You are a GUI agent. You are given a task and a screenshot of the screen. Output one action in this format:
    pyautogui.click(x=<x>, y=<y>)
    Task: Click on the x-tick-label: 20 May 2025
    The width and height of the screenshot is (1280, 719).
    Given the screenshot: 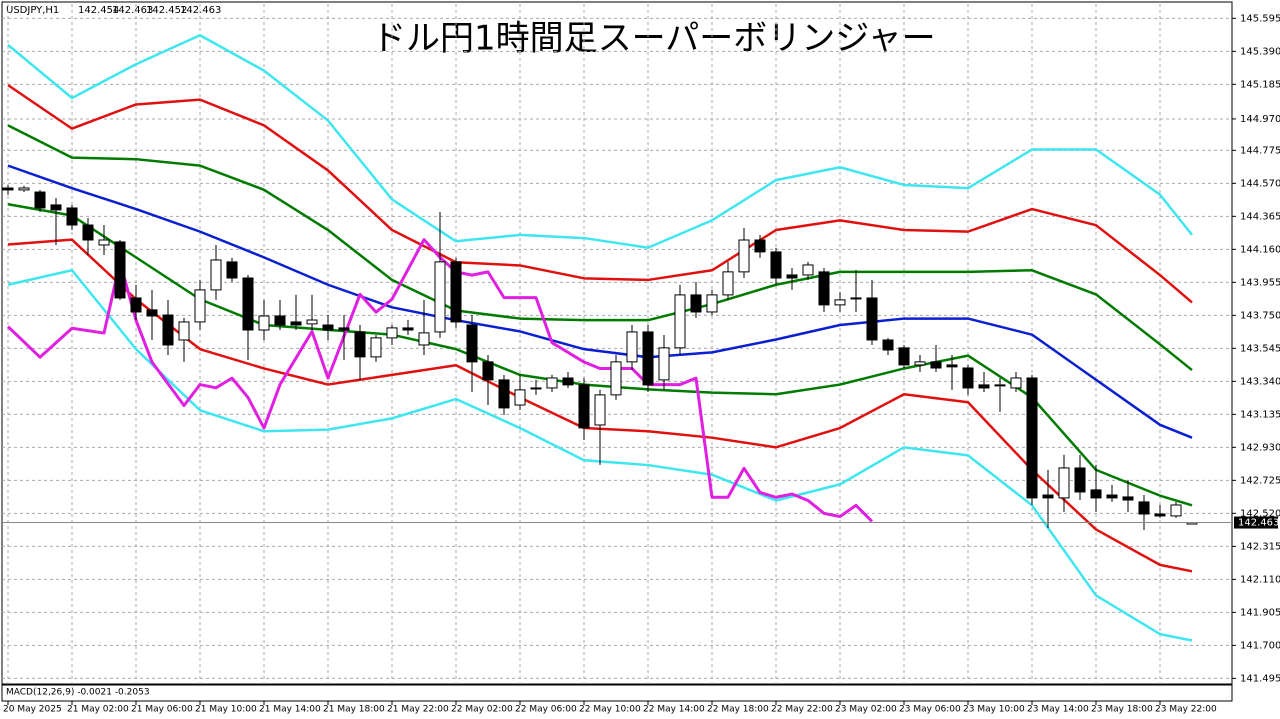 What is the action you would take?
    pyautogui.click(x=32, y=710)
    